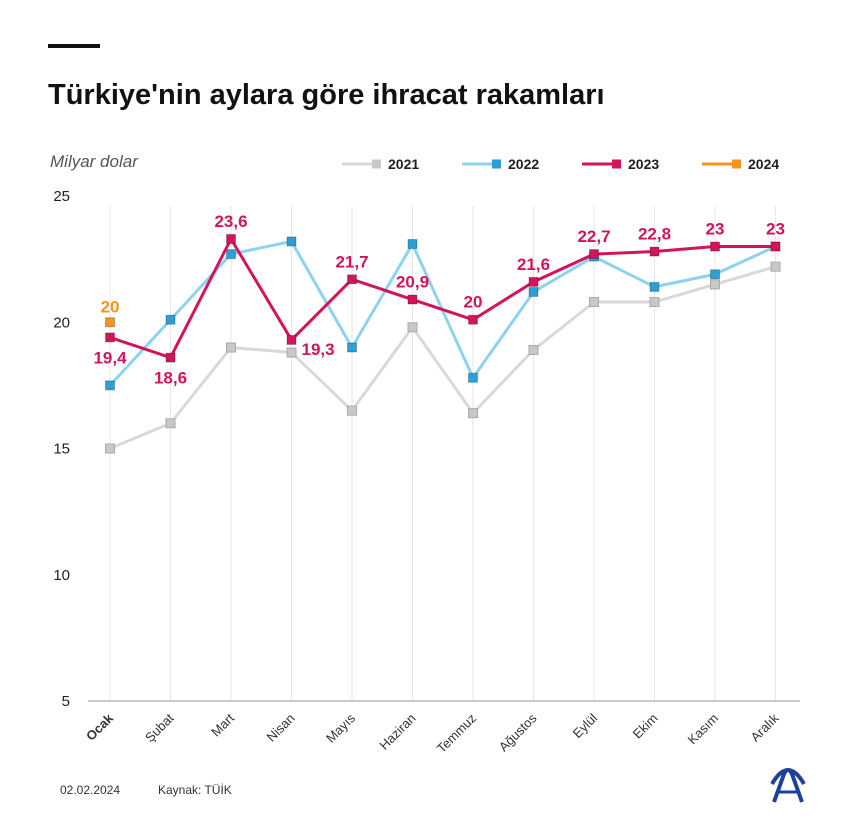 This screenshot has width=850, height=829. Describe the element at coordinates (230, 221) in the screenshot. I see `data-label-2023: 23,6` at that location.